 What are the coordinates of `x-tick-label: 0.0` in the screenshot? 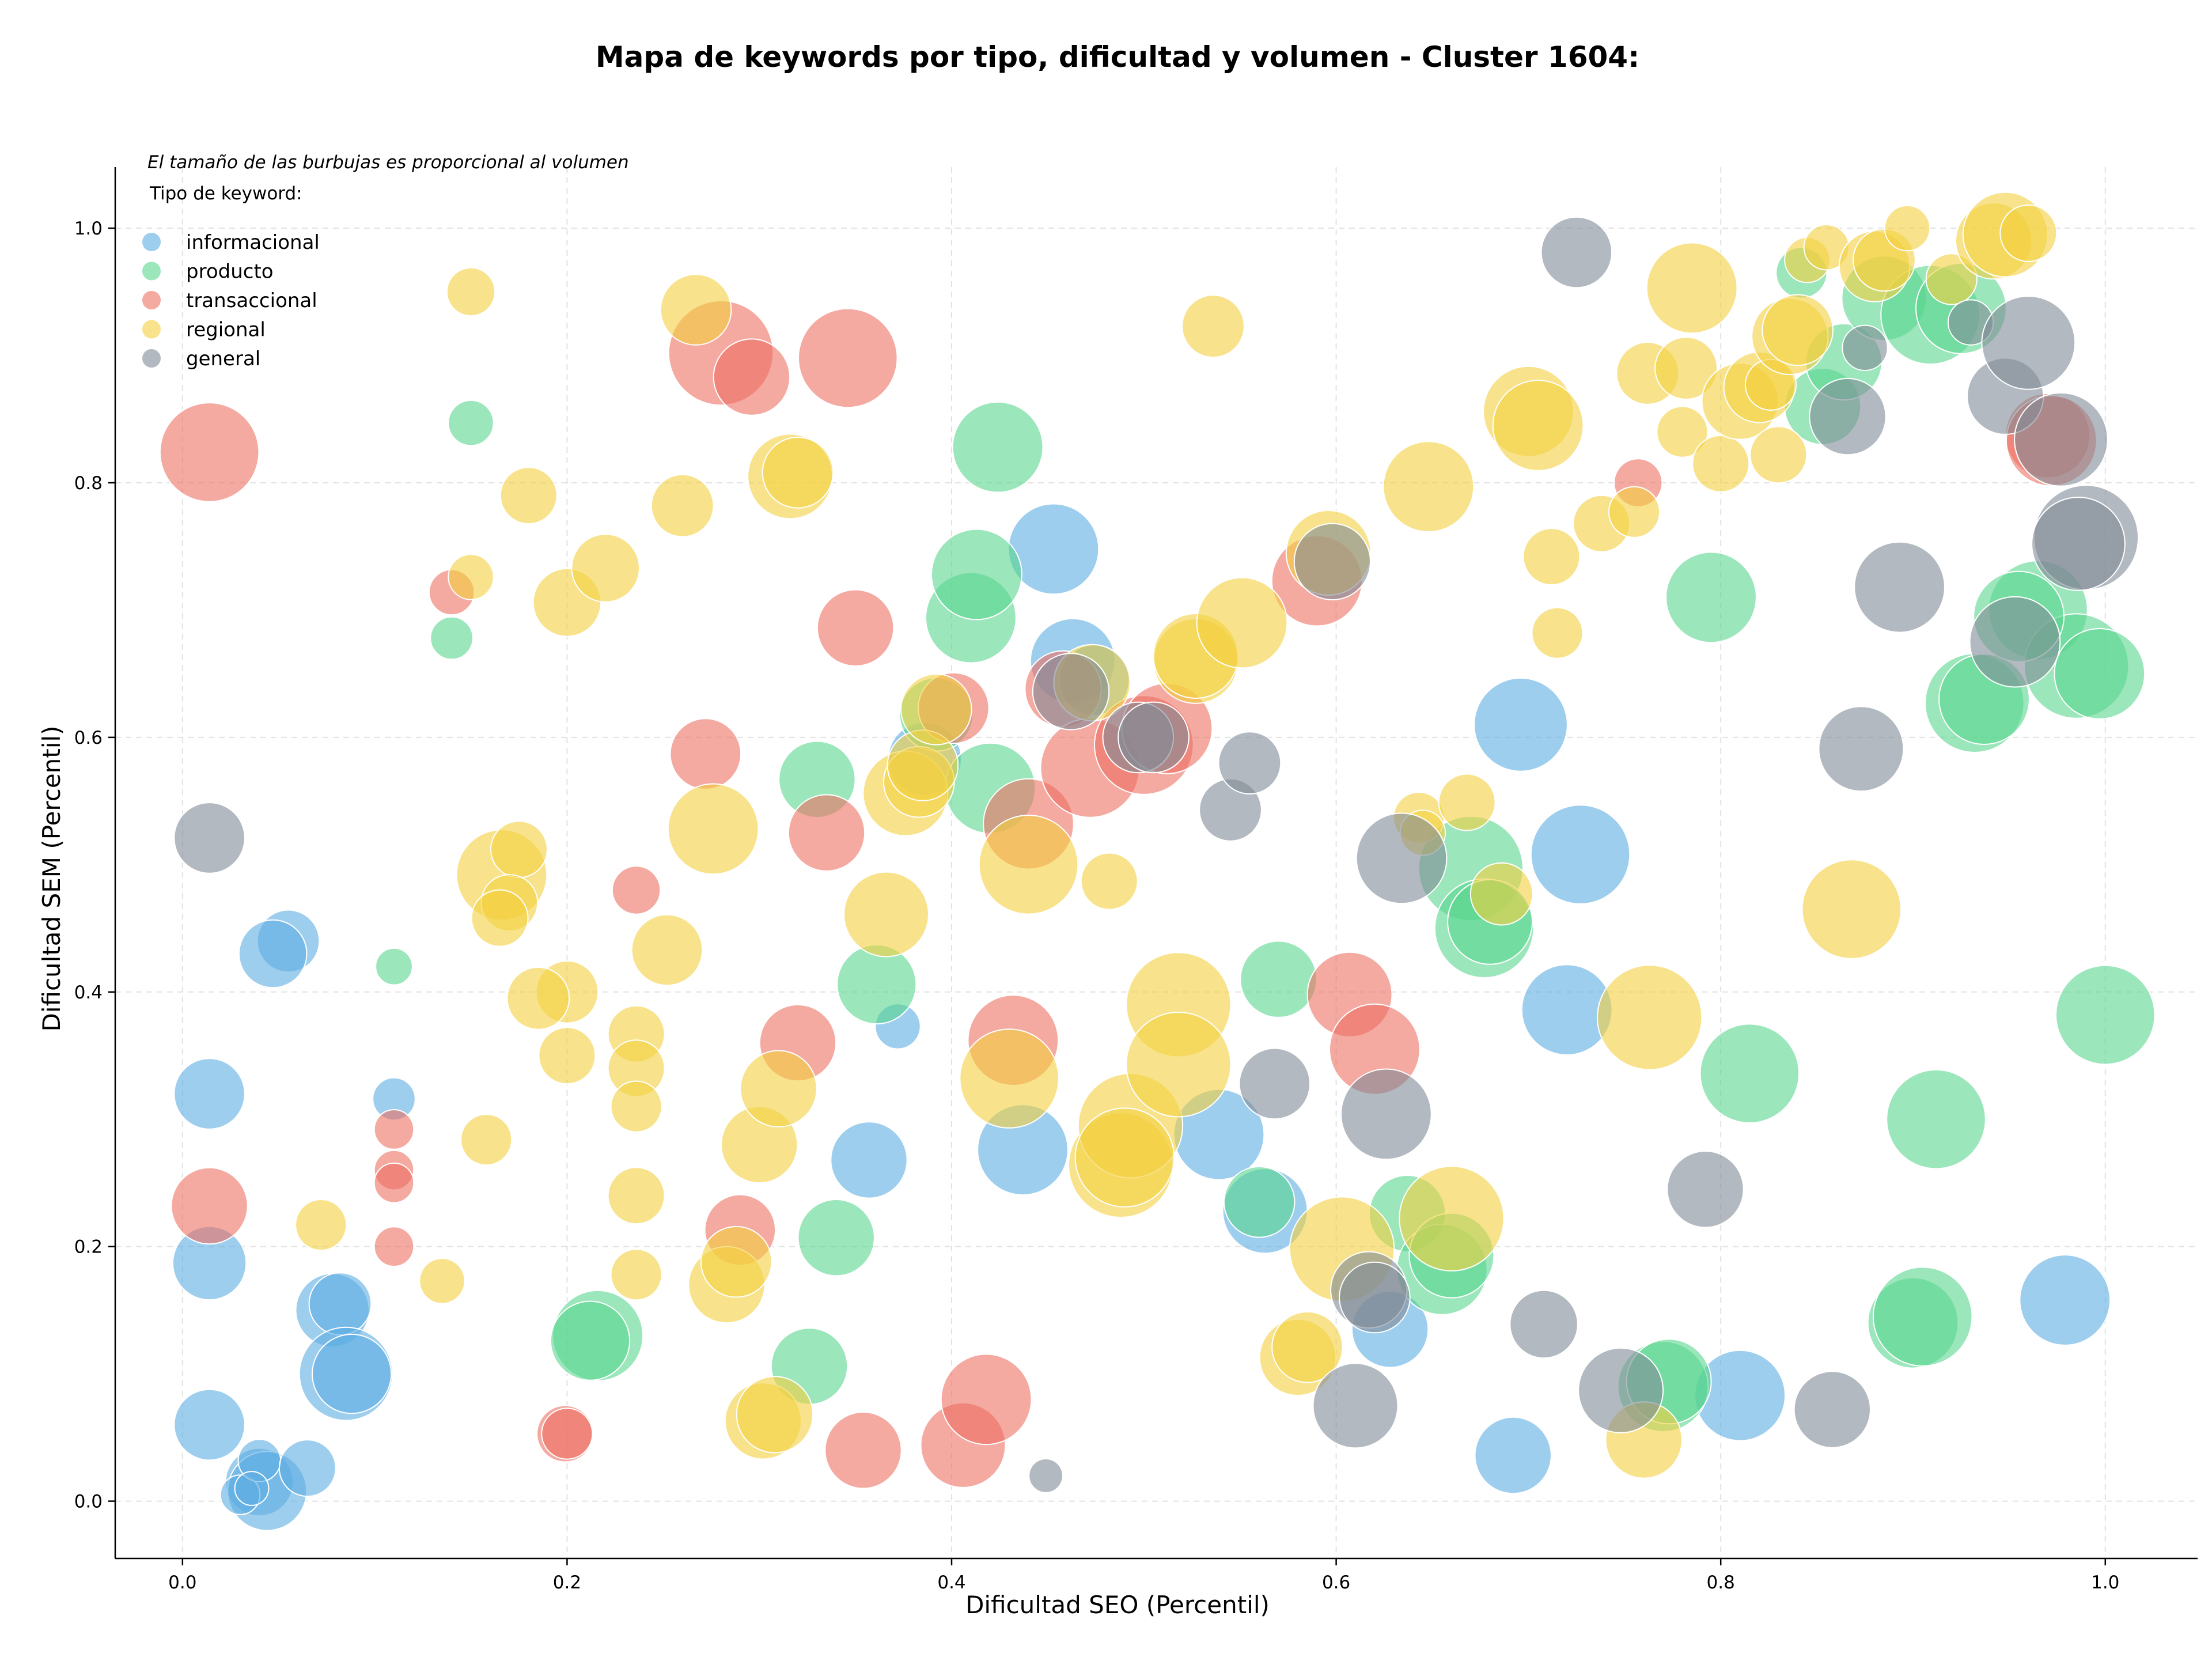 It's located at (182, 1582).